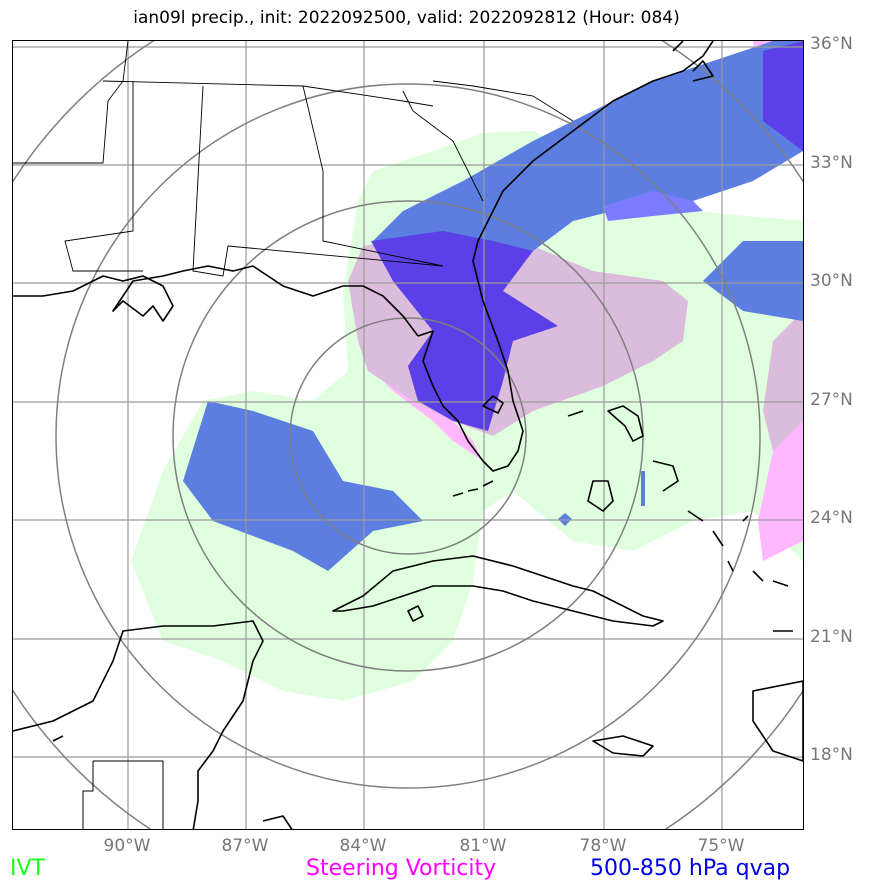 The width and height of the screenshot is (873, 894). Describe the element at coordinates (693, 61) in the screenshot. I see `coast-carolinas` at that location.